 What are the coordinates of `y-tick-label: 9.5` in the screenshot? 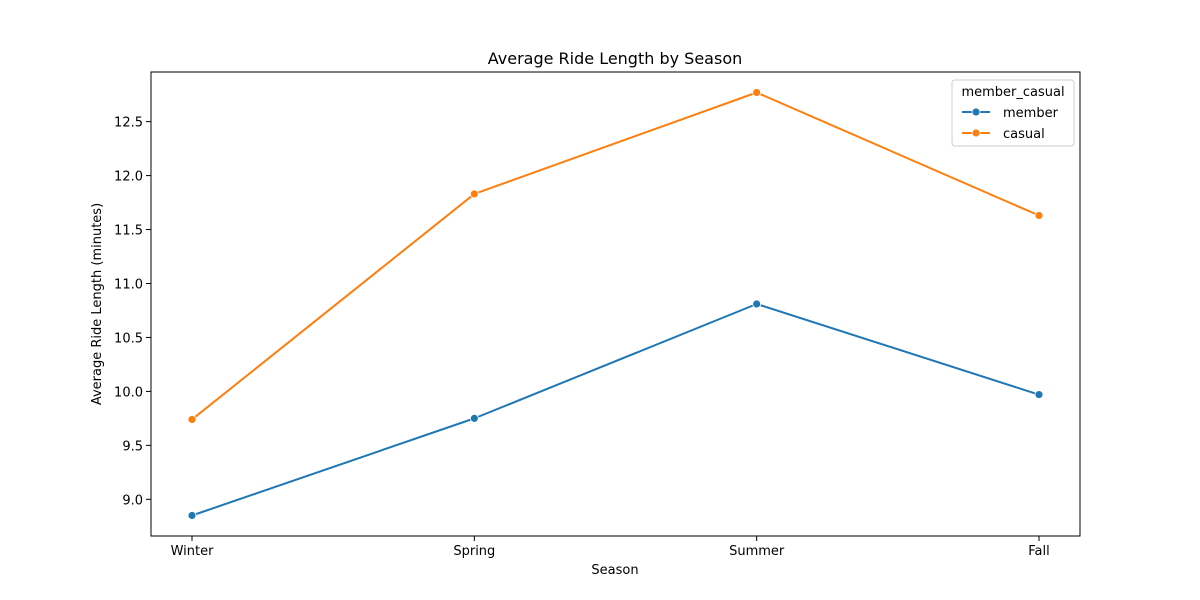 It's located at (132, 446).